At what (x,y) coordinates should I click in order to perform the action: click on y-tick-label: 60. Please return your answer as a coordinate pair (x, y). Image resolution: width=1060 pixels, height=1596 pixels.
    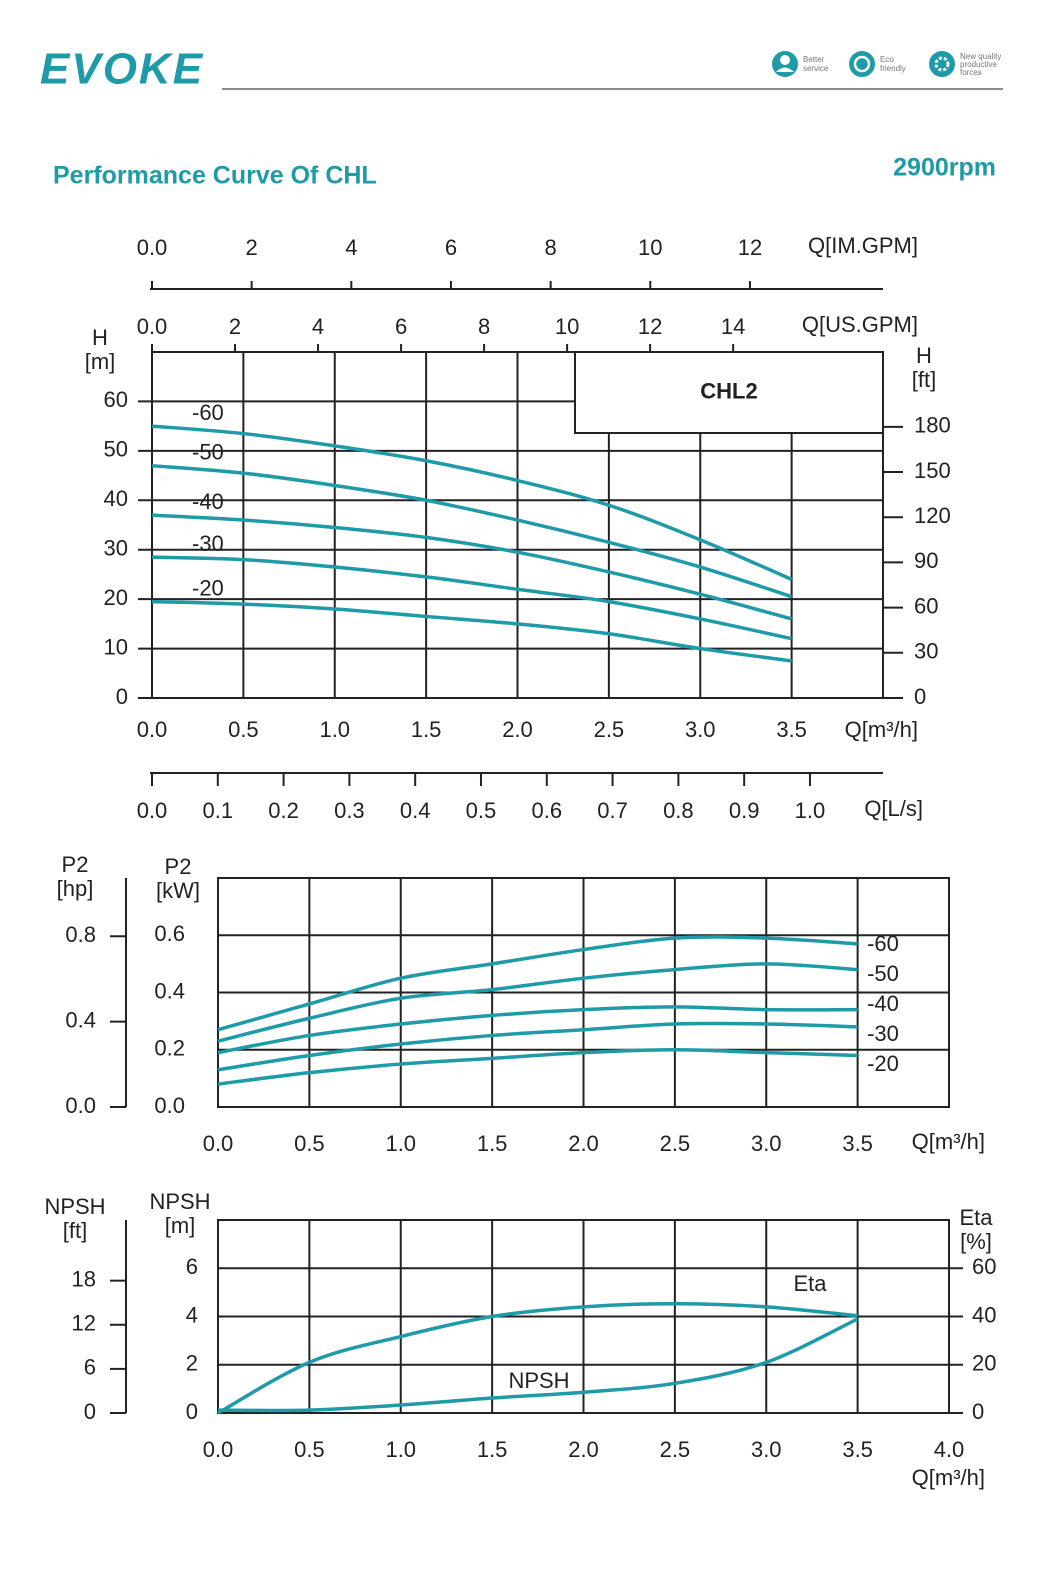
    Looking at the image, I should click on (116, 399).